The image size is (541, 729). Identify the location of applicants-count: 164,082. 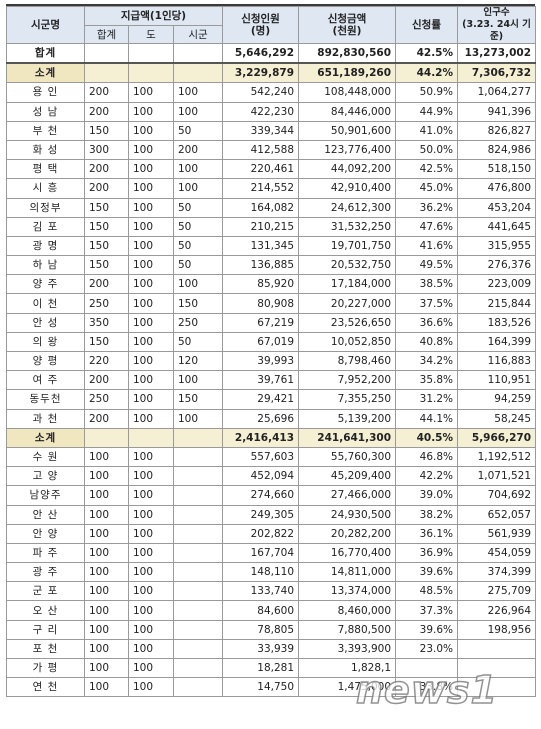
(261, 207).